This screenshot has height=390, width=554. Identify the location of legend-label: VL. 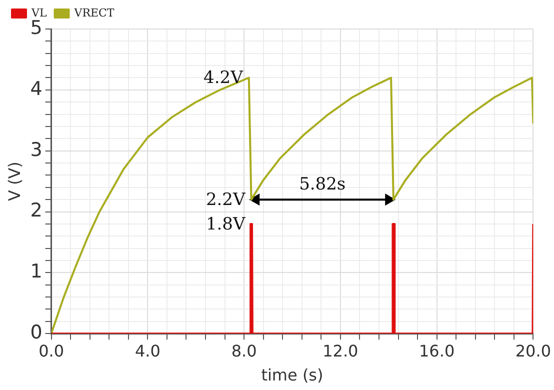
(39, 13).